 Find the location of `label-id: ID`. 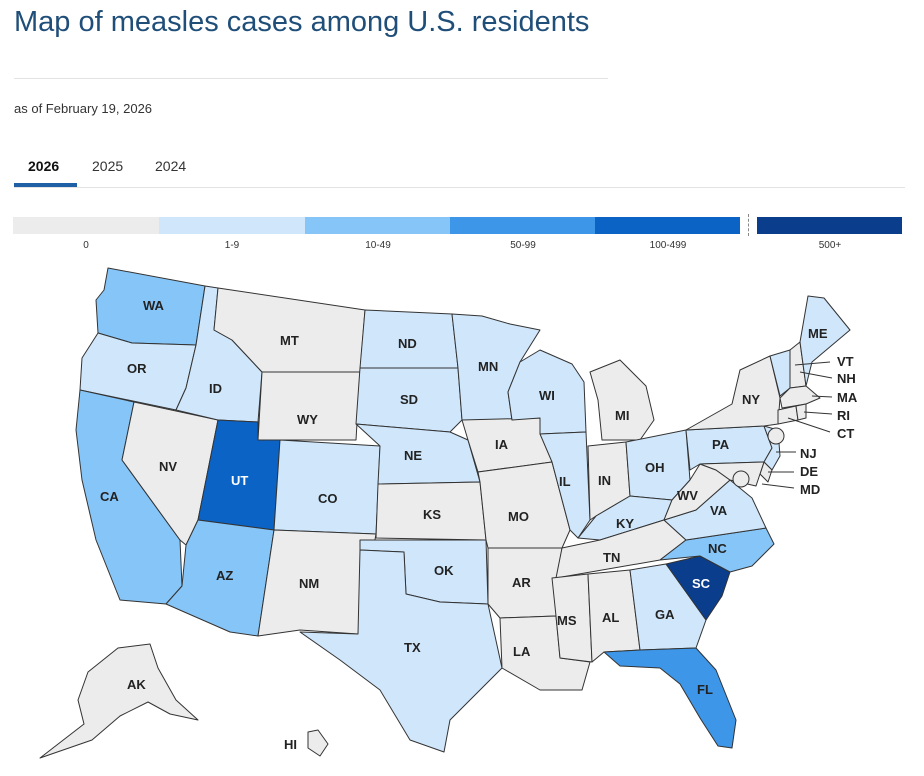

label-id: ID is located at coordinates (215, 388).